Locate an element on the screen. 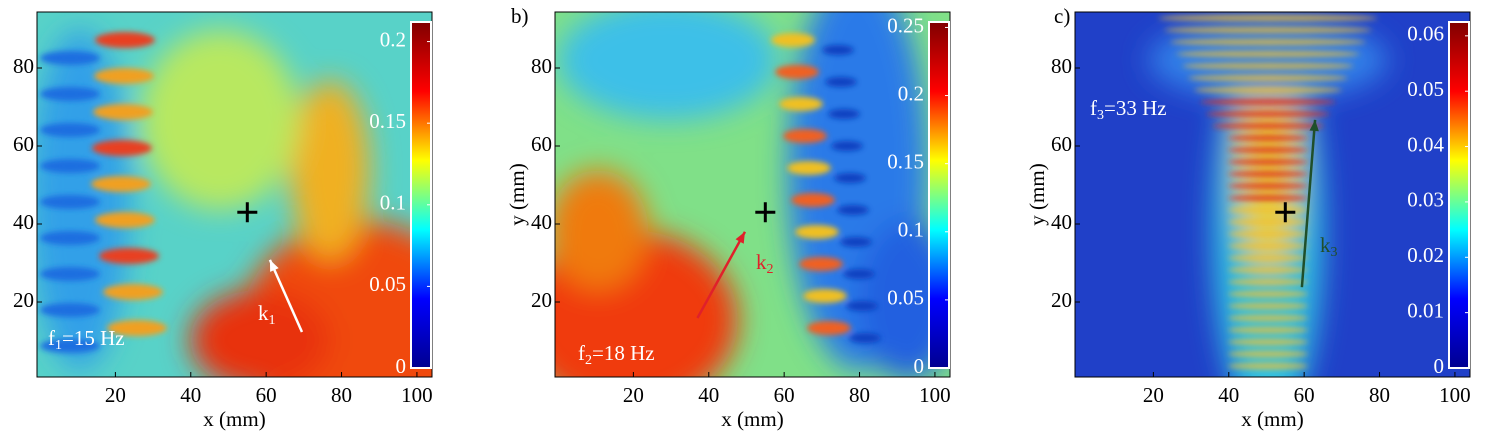 This screenshot has width=1488, height=438. arrow-label: k1 is located at coordinates (267, 314).